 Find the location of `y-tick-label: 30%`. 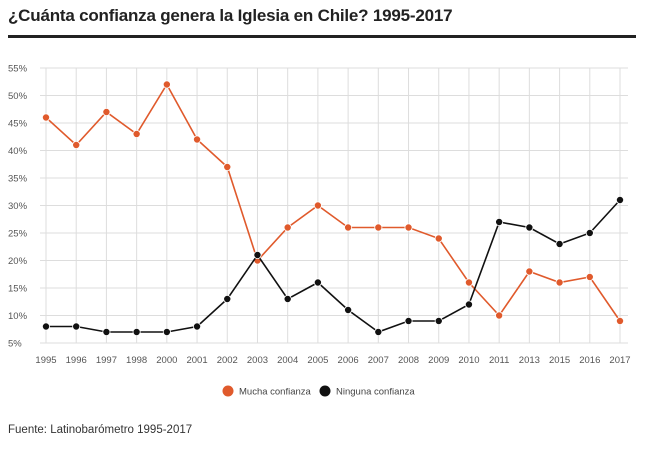

y-tick-label: 30% is located at coordinates (18, 206).